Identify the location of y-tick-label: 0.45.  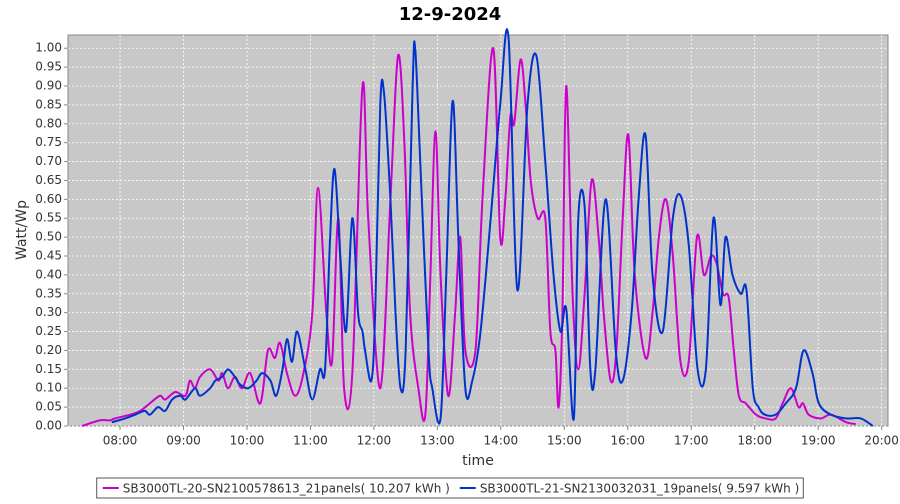
(48, 256).